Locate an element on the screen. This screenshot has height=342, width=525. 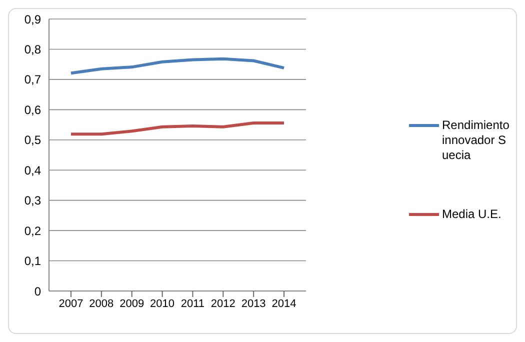
y-tick-label: 0 is located at coordinates (38, 291).